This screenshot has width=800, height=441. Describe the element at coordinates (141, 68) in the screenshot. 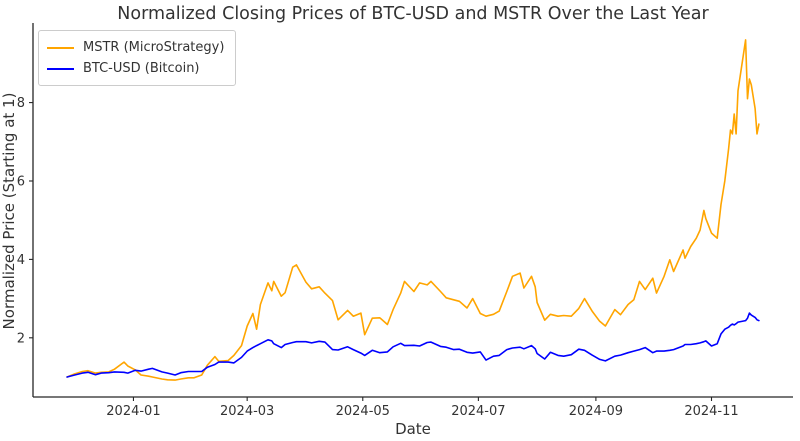

I see `legend-label-btc: BTC-USD (Bitcoin)` at that location.